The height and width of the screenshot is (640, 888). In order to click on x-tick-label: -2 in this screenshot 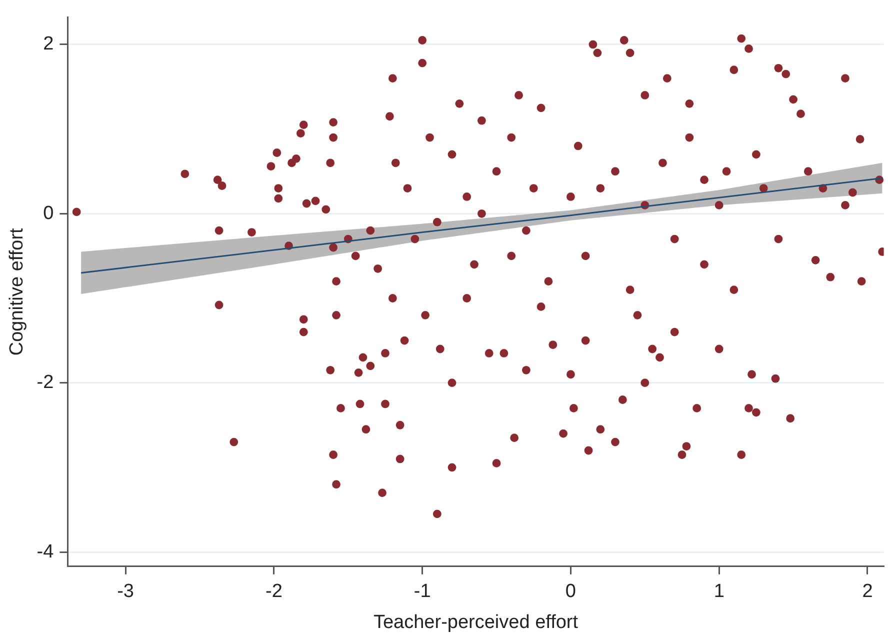, I will do `click(273, 591)`.